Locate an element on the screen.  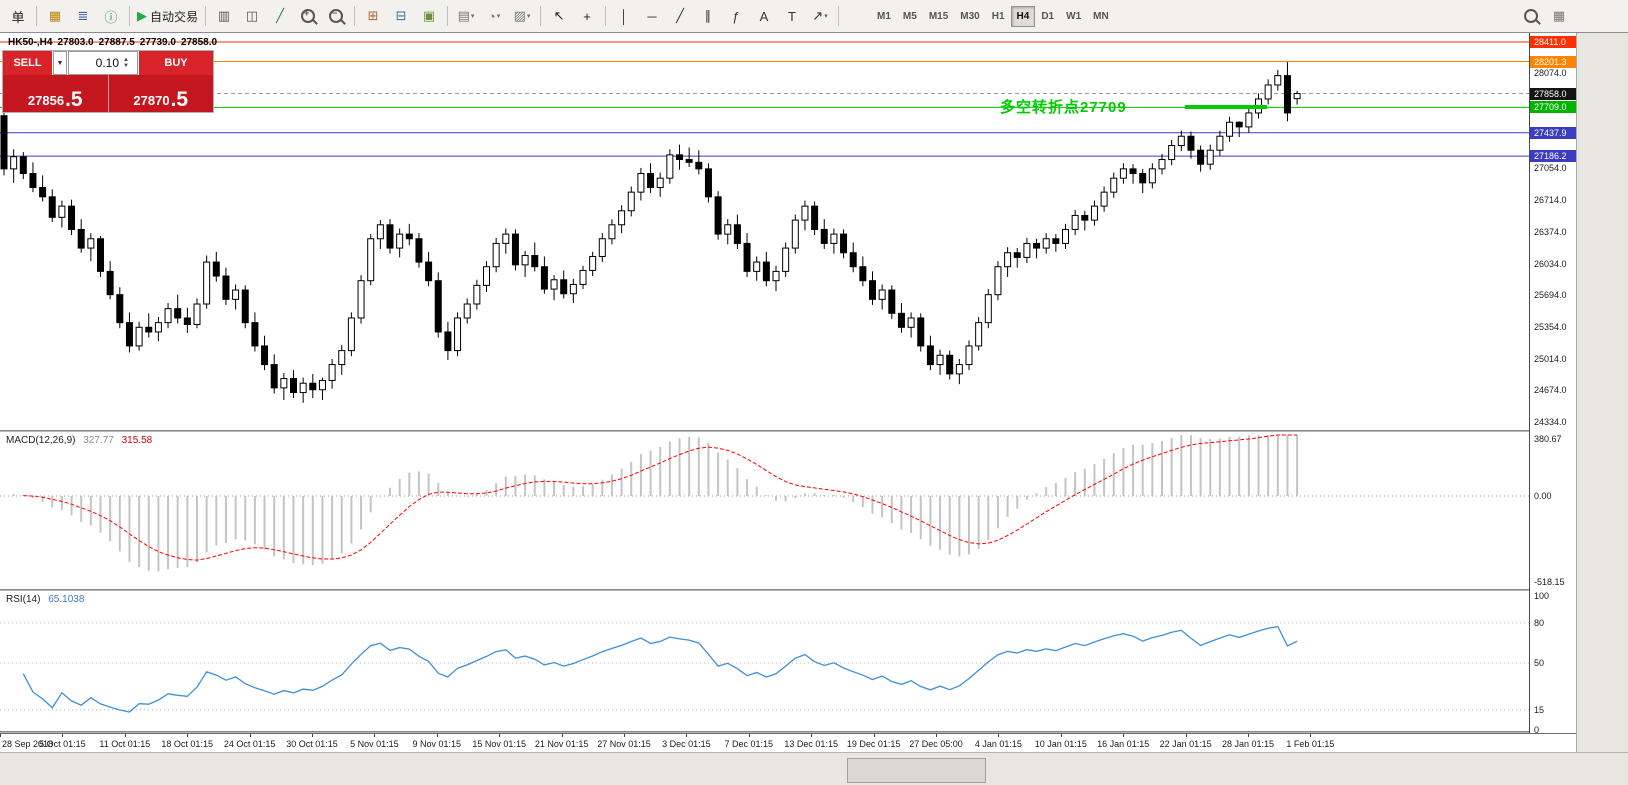
line-chart-icon: ╱ is located at coordinates (280, 16).